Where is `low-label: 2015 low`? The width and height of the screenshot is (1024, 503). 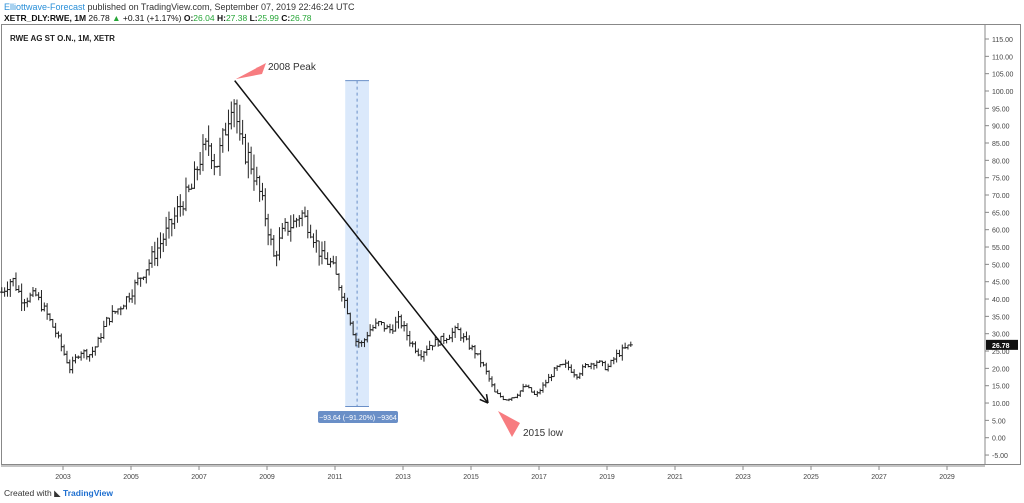 low-label: 2015 low is located at coordinates (543, 433).